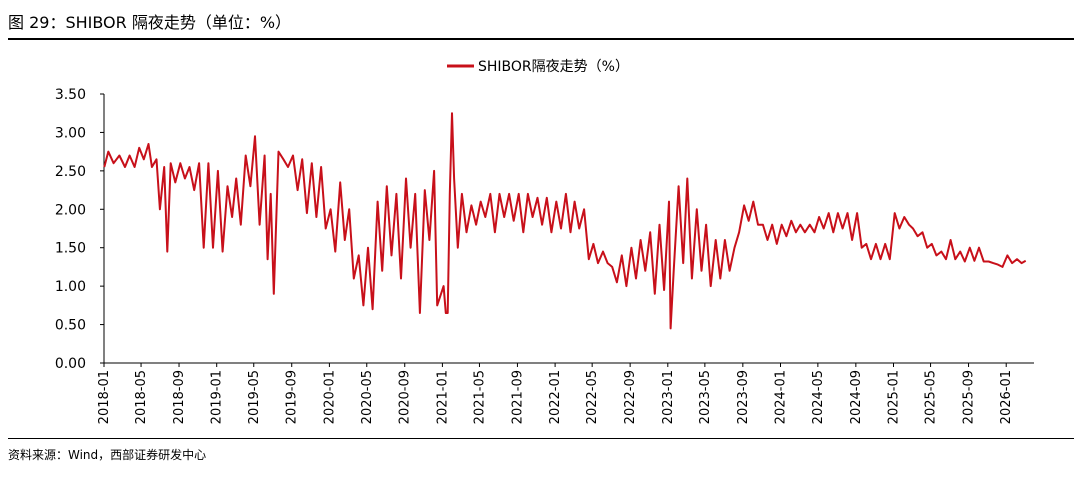 The height and width of the screenshot is (480, 1080). What do you see at coordinates (179, 397) in the screenshot?
I see `x-tick-label: 2018-09` at bounding box center [179, 397].